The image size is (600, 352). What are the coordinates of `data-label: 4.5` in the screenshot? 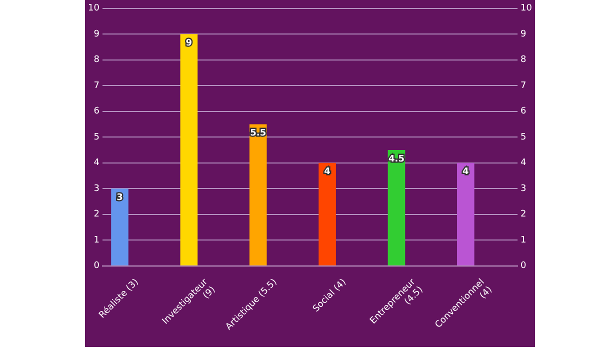 It's located at (396, 159).